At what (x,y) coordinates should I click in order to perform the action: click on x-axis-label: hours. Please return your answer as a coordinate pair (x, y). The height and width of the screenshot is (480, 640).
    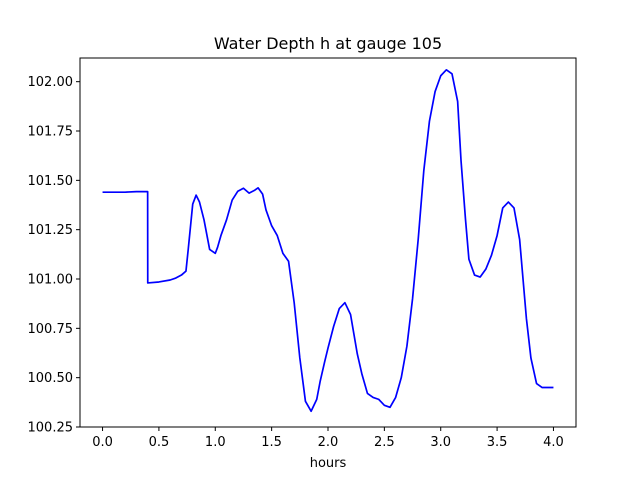
    Looking at the image, I should click on (328, 463).